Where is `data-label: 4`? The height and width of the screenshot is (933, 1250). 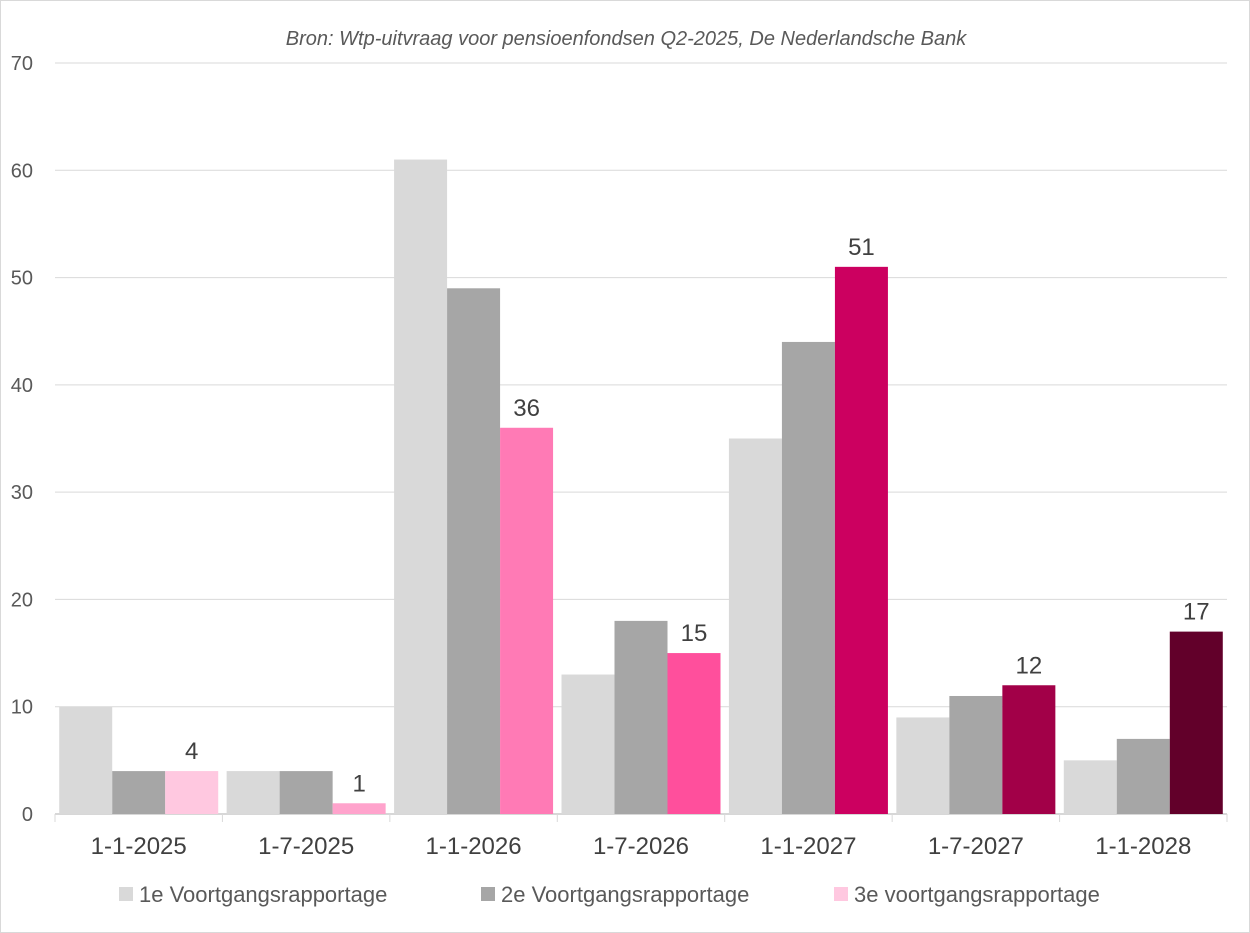
data-label: 4 is located at coordinates (191, 751).